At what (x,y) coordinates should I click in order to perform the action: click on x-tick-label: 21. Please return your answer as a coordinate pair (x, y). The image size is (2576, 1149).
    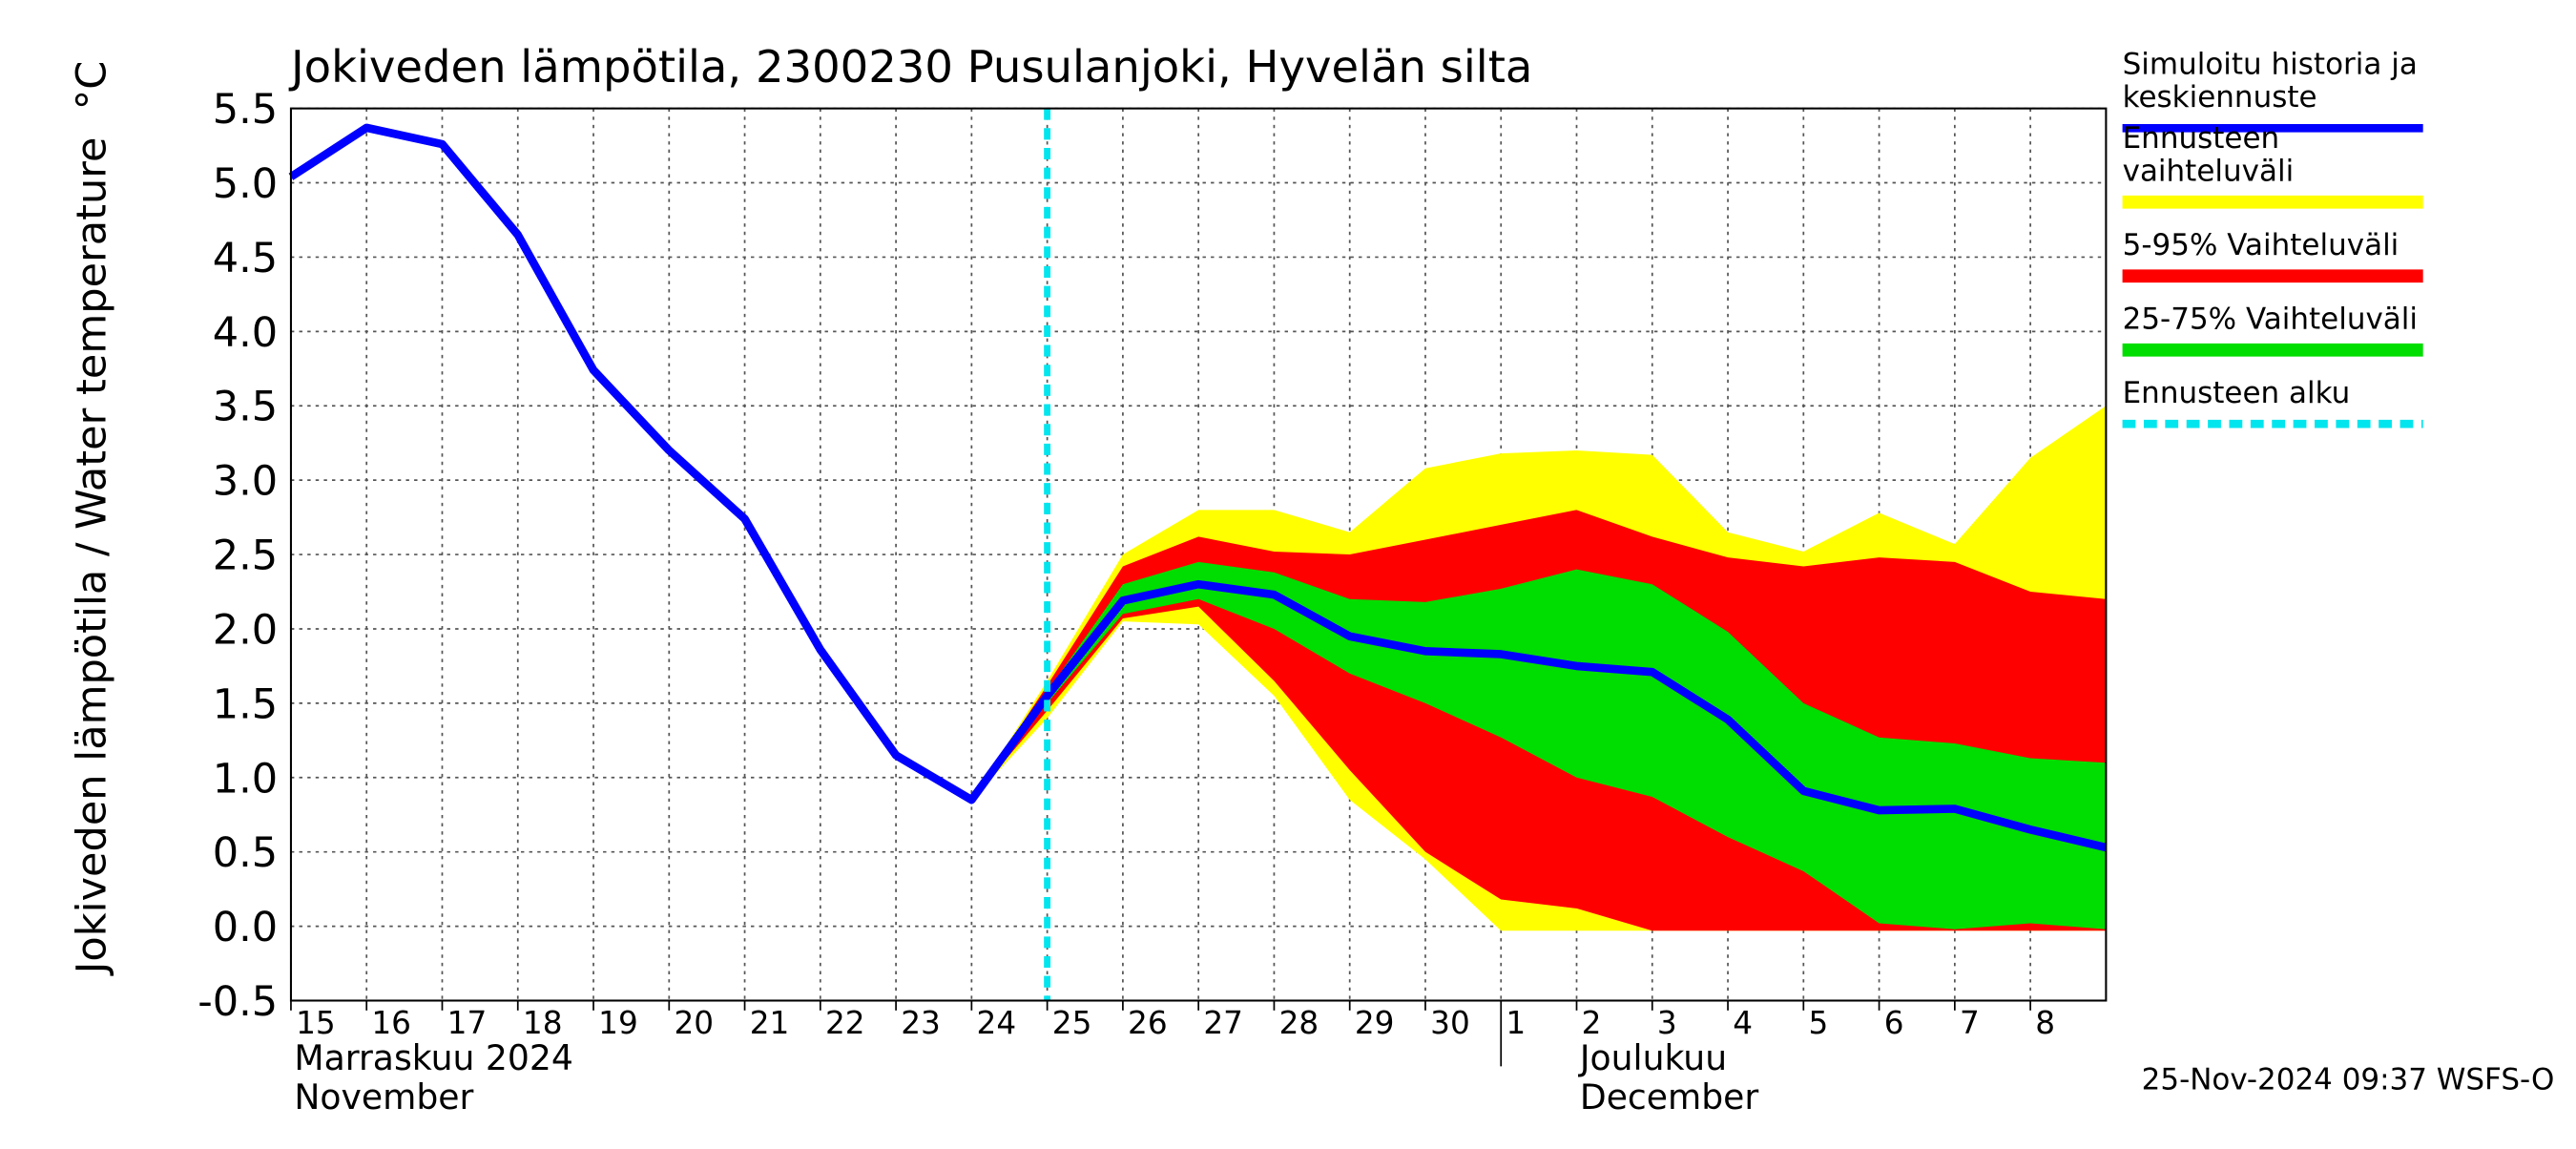
    Looking at the image, I should click on (770, 1023).